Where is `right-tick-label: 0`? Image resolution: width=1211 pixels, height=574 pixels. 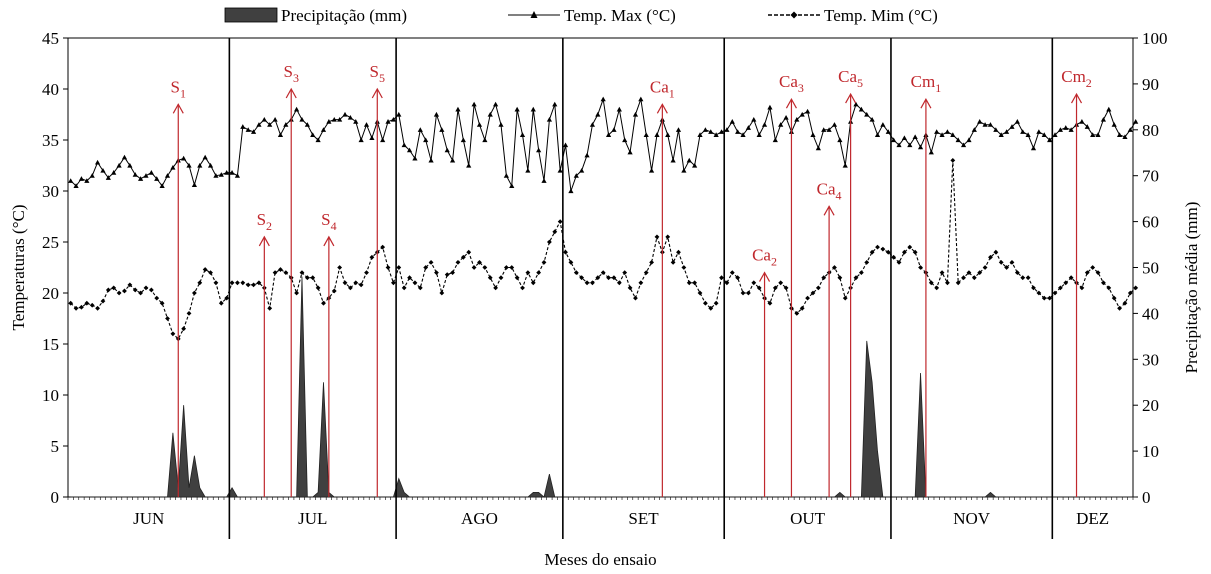
right-tick-label: 0 is located at coordinates (1146, 497).